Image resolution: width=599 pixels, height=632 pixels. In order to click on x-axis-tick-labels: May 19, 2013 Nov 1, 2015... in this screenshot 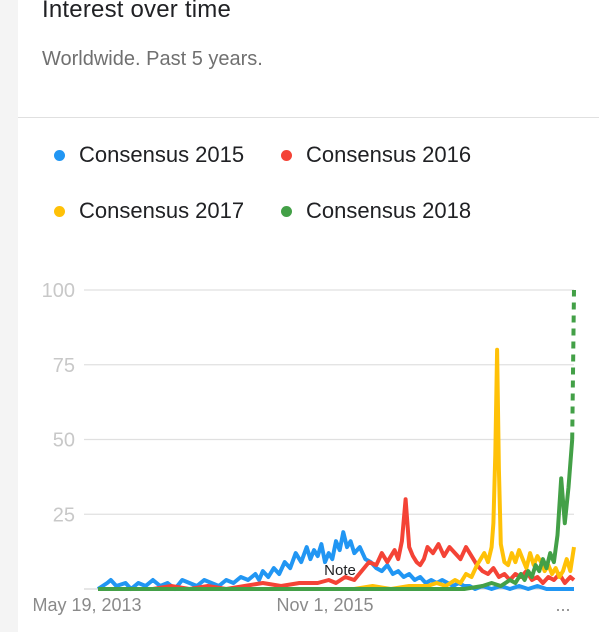, I will do `click(301, 605)`.